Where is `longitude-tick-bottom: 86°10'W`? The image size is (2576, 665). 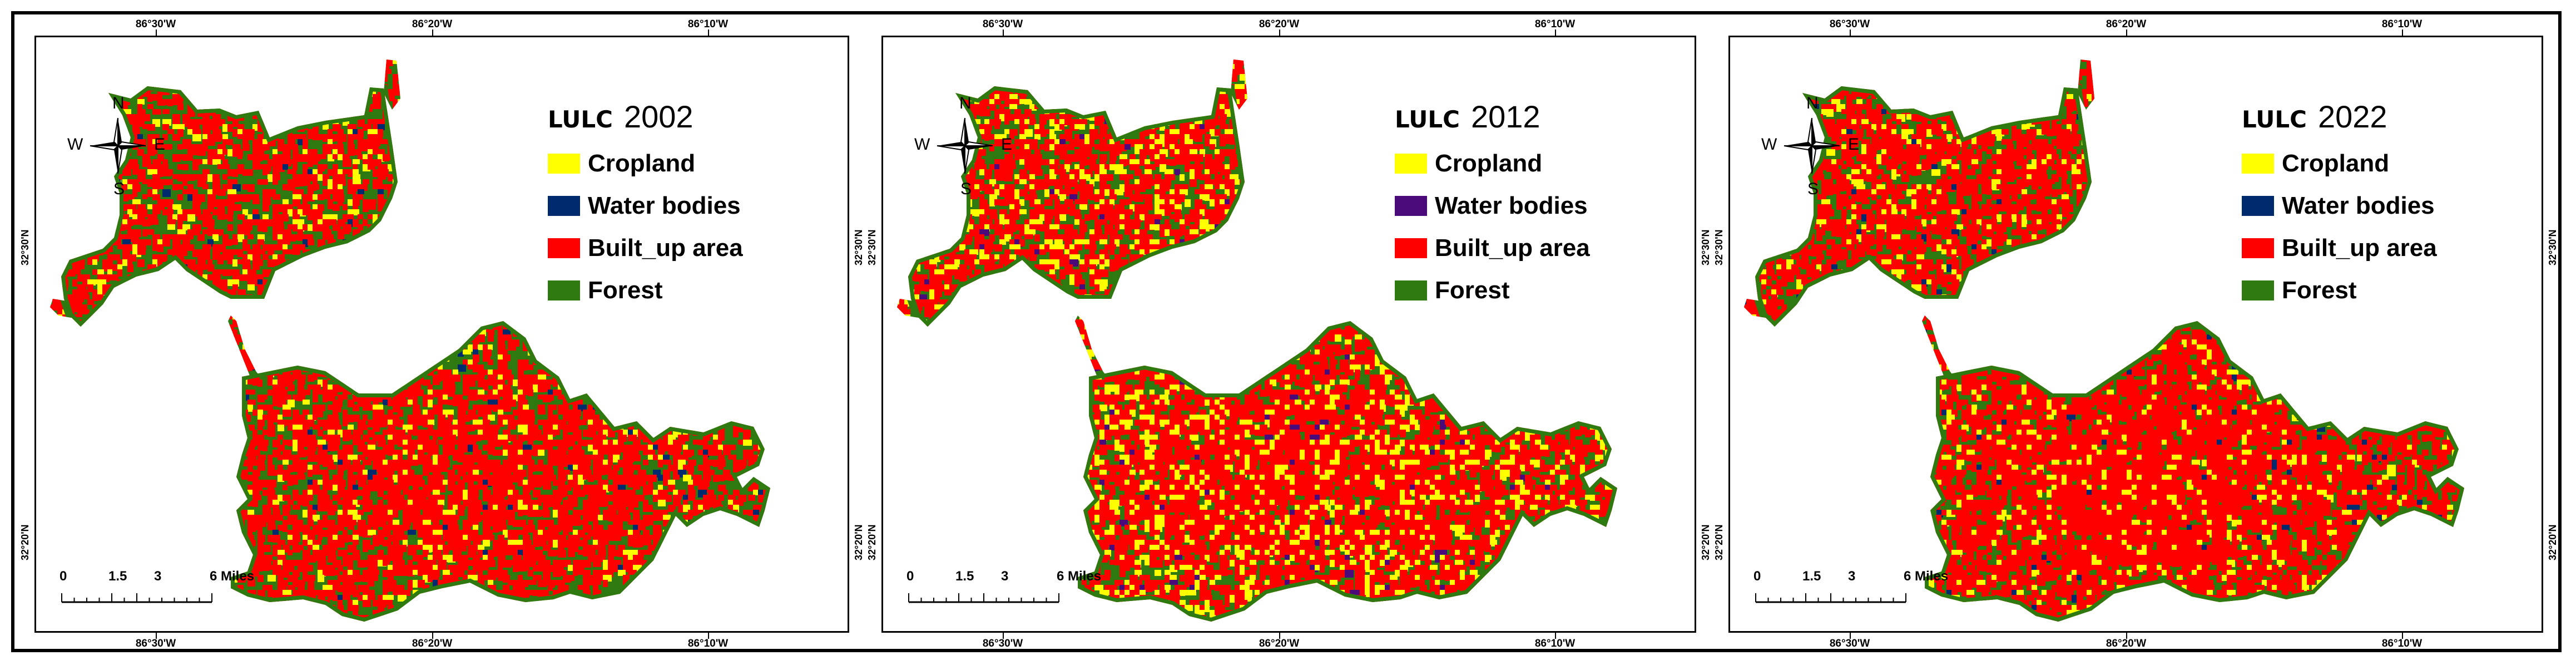
longitude-tick-bottom: 86°10'W is located at coordinates (2402, 644).